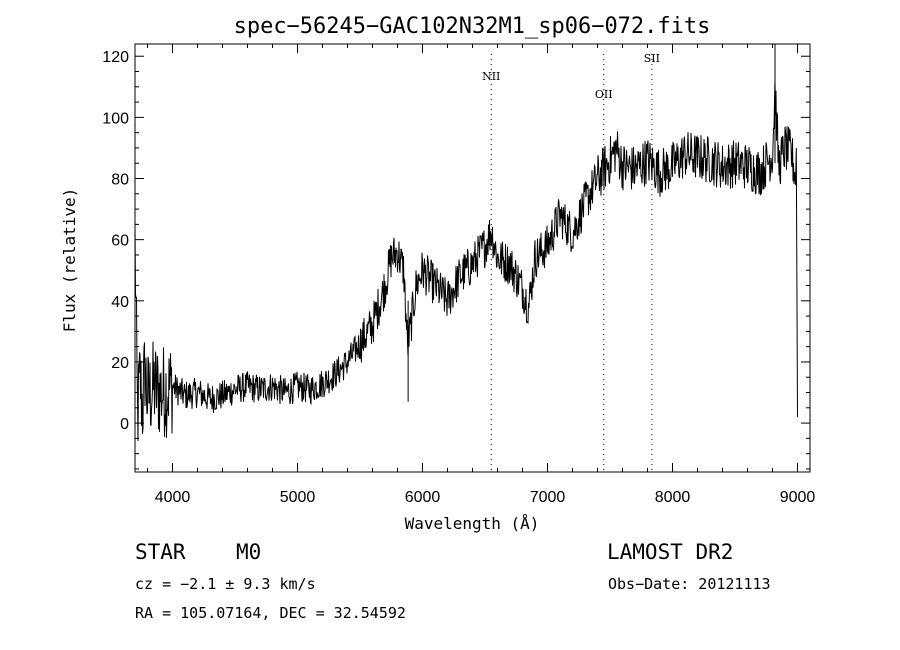  I want to click on x-tick-label: 5000, so click(298, 497).